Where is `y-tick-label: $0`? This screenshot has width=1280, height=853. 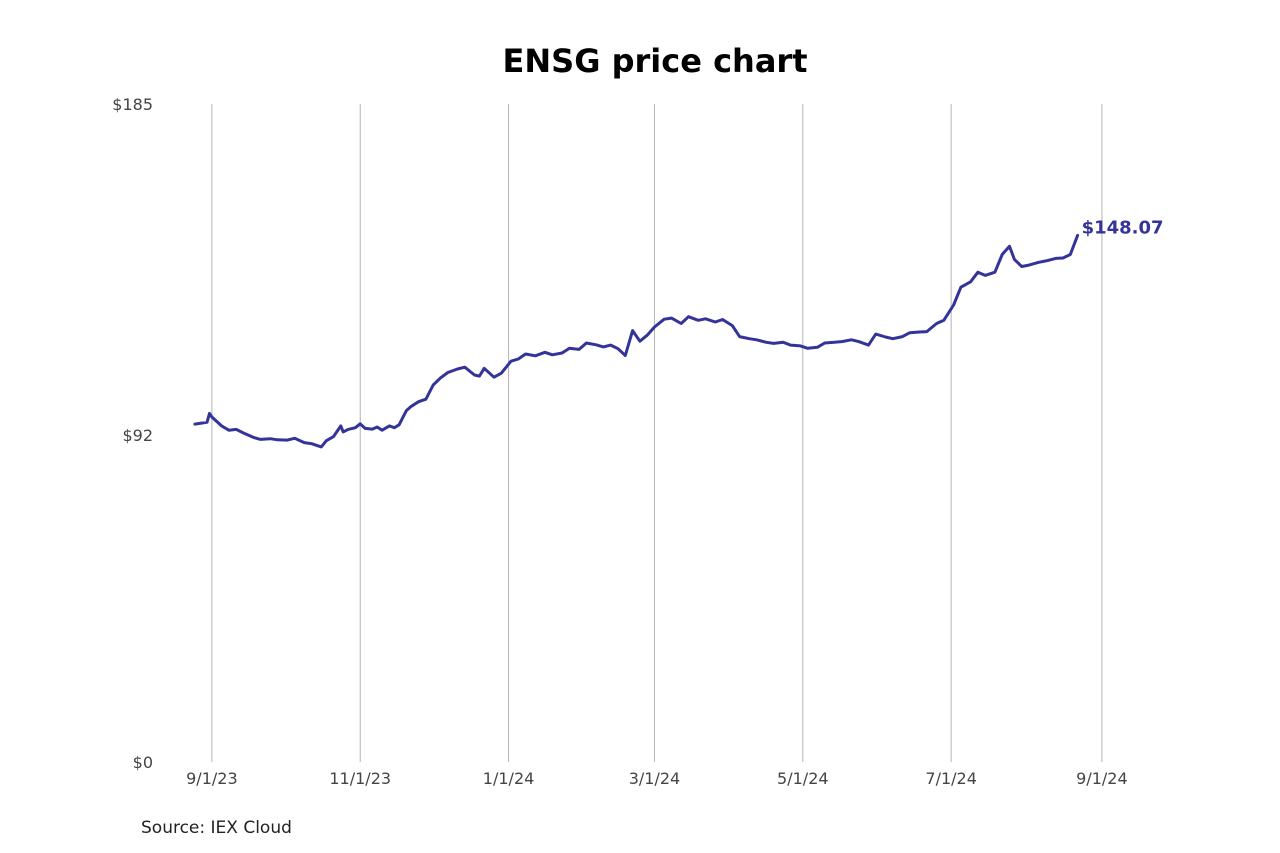
y-tick-label: $0 is located at coordinates (143, 762).